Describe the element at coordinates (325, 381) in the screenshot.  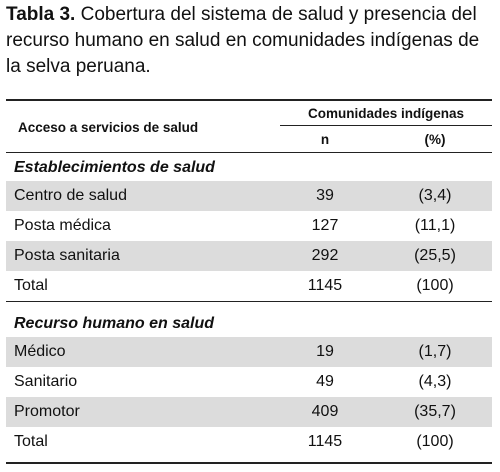
I see `count-cell: 49` at that location.